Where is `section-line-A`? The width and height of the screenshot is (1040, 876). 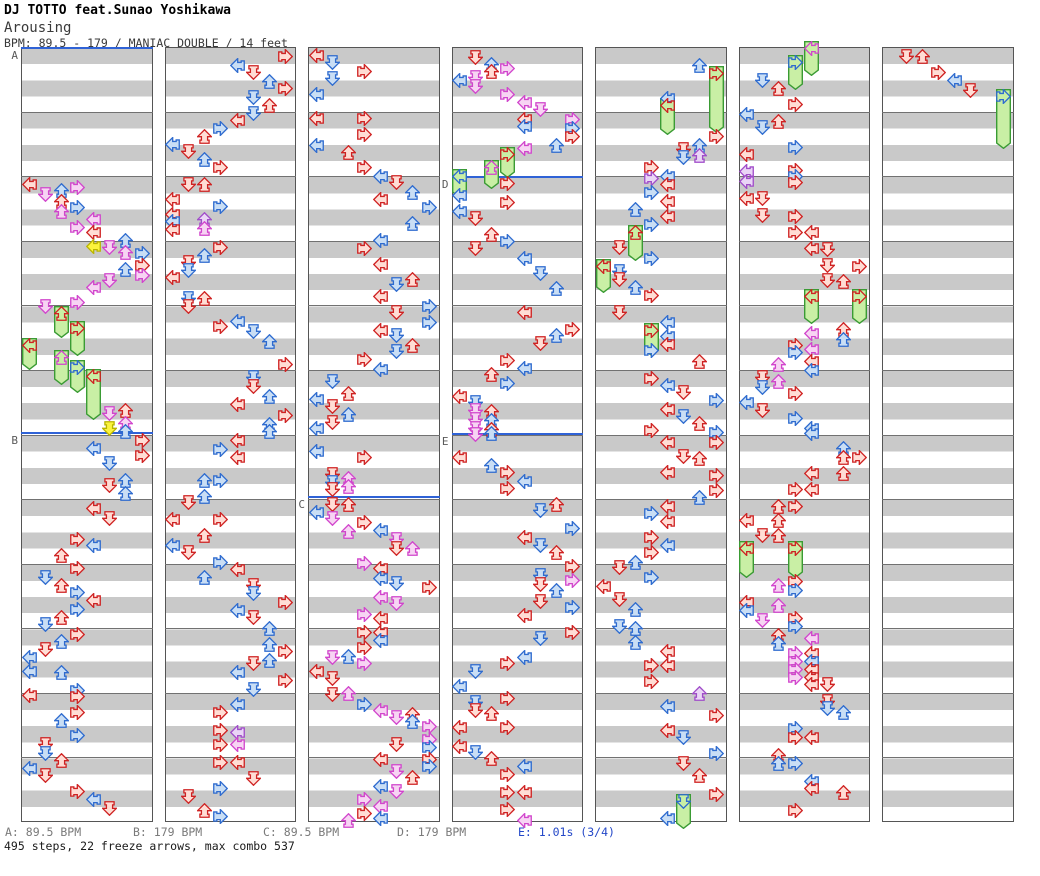 section-line-A is located at coordinates (87, 47).